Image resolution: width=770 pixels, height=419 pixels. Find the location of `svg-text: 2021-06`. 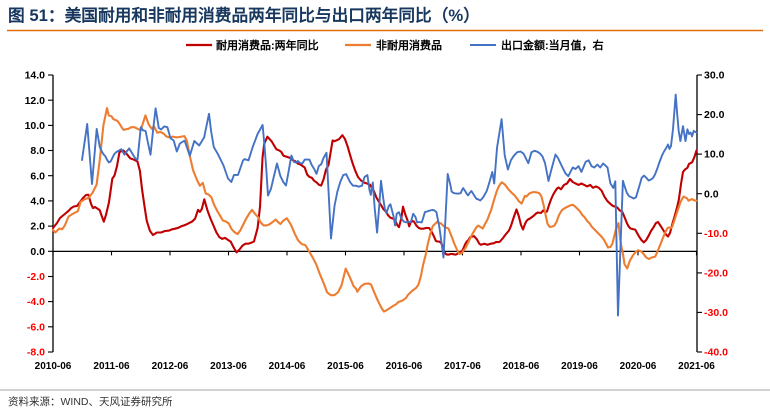

svg-text: 2021-06 is located at coordinates (696, 366).